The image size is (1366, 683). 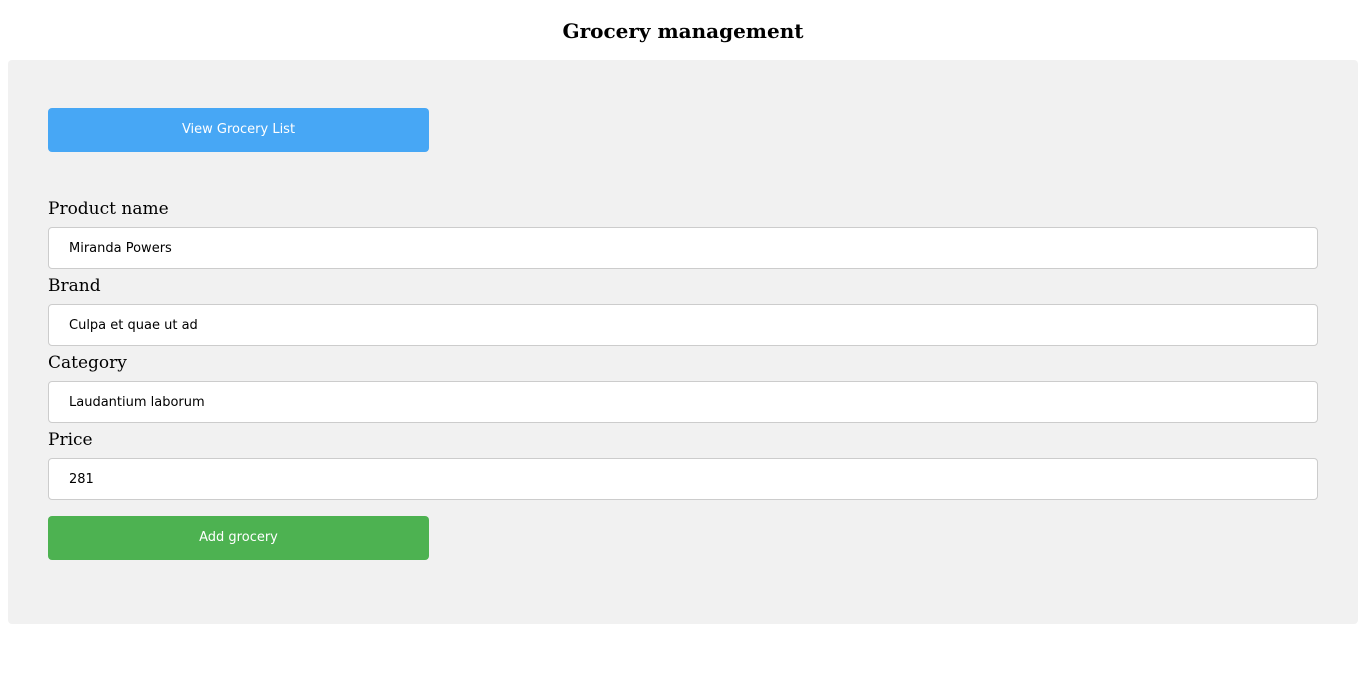 I want to click on brand-label: Brand, so click(x=74, y=286).